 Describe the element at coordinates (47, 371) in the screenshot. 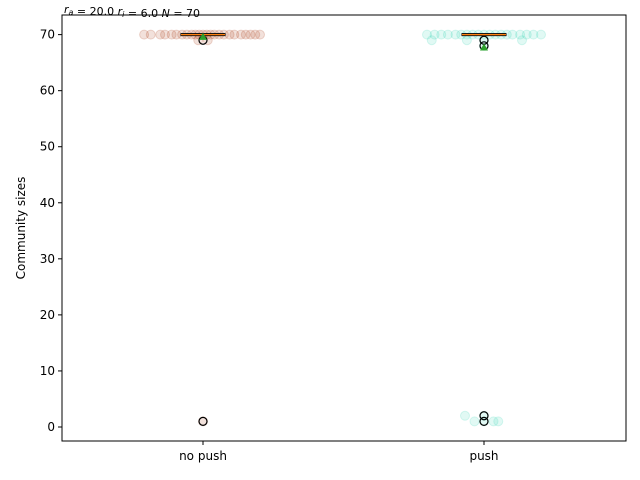

I see `y-tick-label: 10` at that location.